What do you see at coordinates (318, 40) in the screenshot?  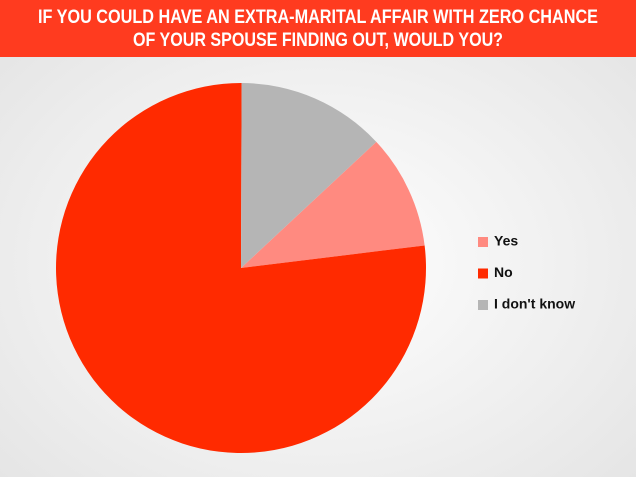 I see `chart-title: OF YOUR SPOUSE FINDING OUT, WOULD YOU?` at bounding box center [318, 40].